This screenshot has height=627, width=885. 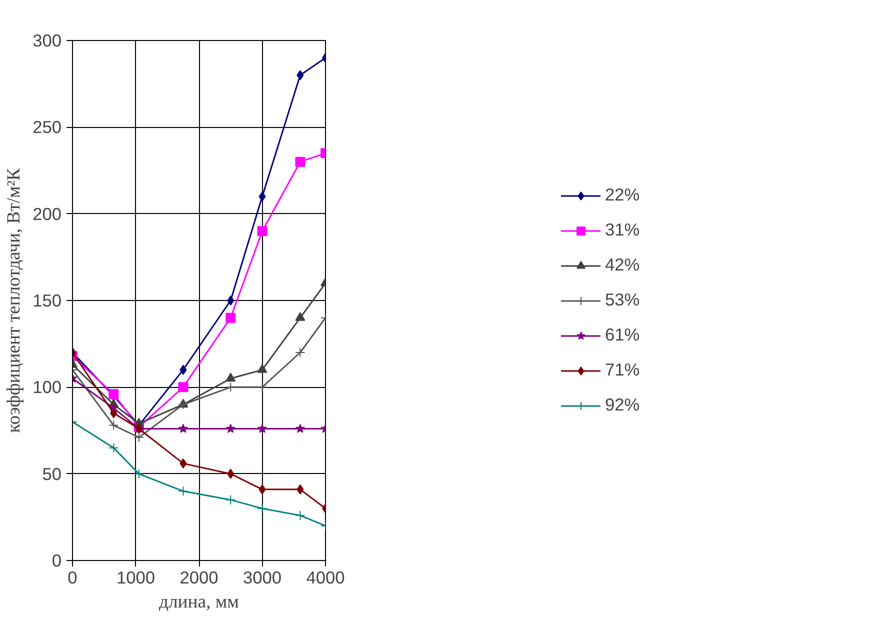 What do you see at coordinates (199, 602) in the screenshot?
I see `x-axis-title: длина, мм` at bounding box center [199, 602].